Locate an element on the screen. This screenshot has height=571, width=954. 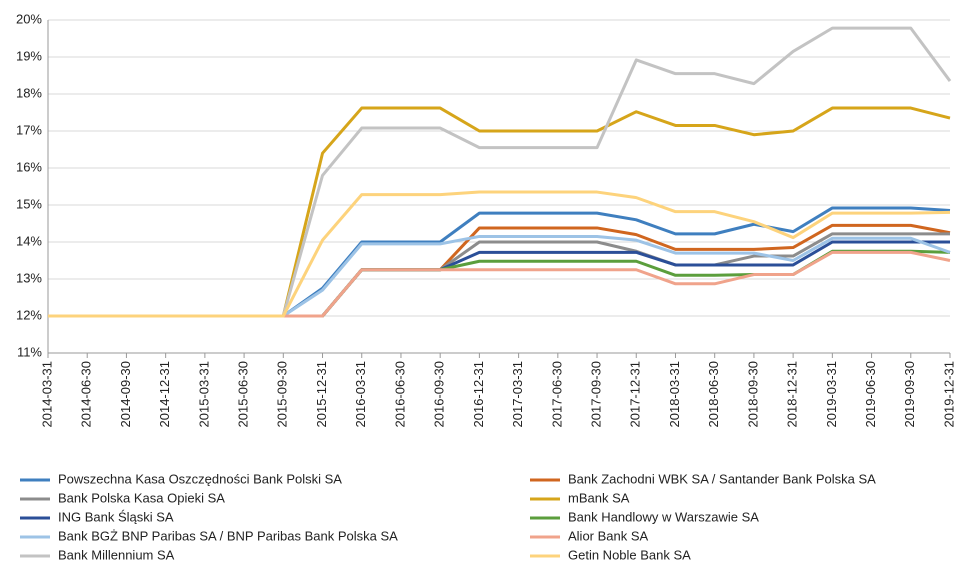
x-tick-label: 2016-12-31 is located at coordinates (478, 394).